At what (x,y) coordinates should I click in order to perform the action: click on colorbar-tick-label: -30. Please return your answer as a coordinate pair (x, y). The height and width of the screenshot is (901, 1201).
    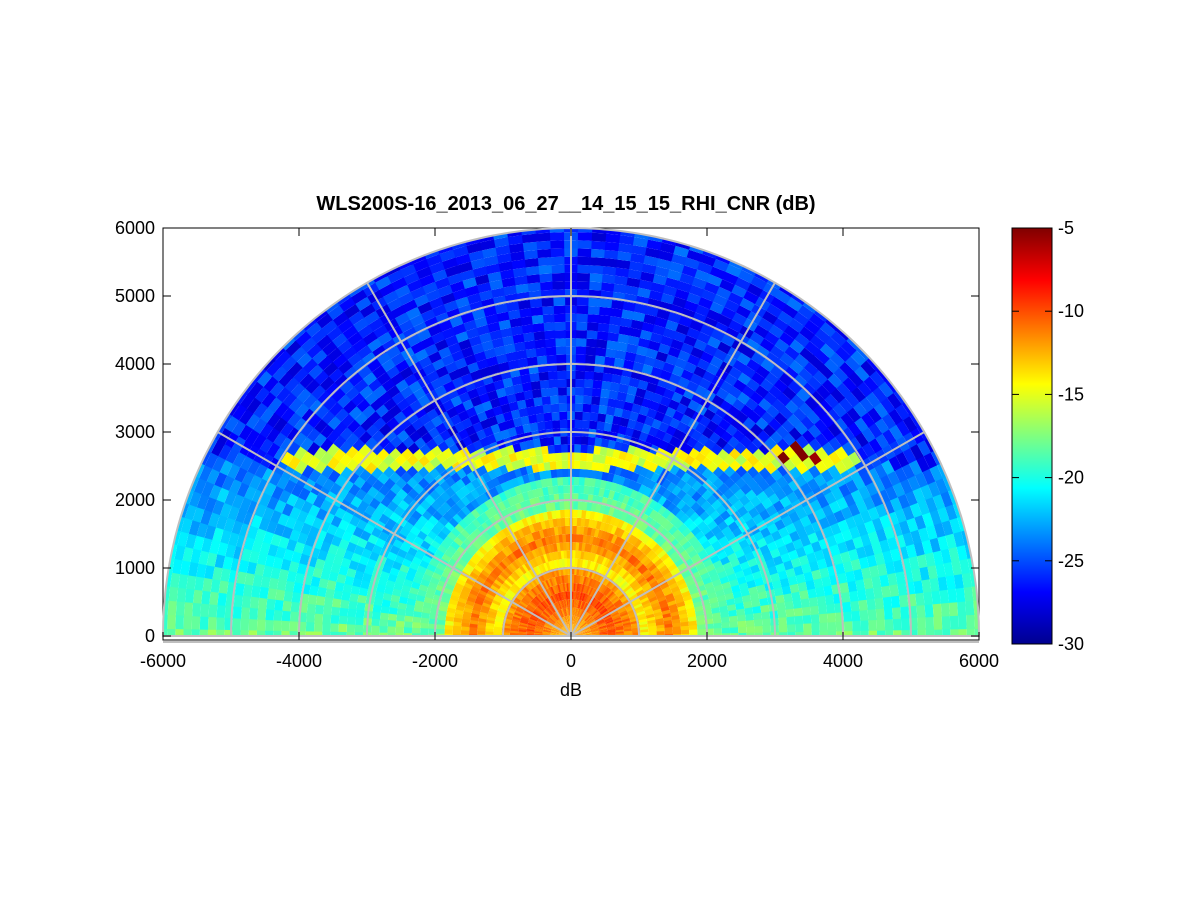
    Looking at the image, I should click on (1071, 644).